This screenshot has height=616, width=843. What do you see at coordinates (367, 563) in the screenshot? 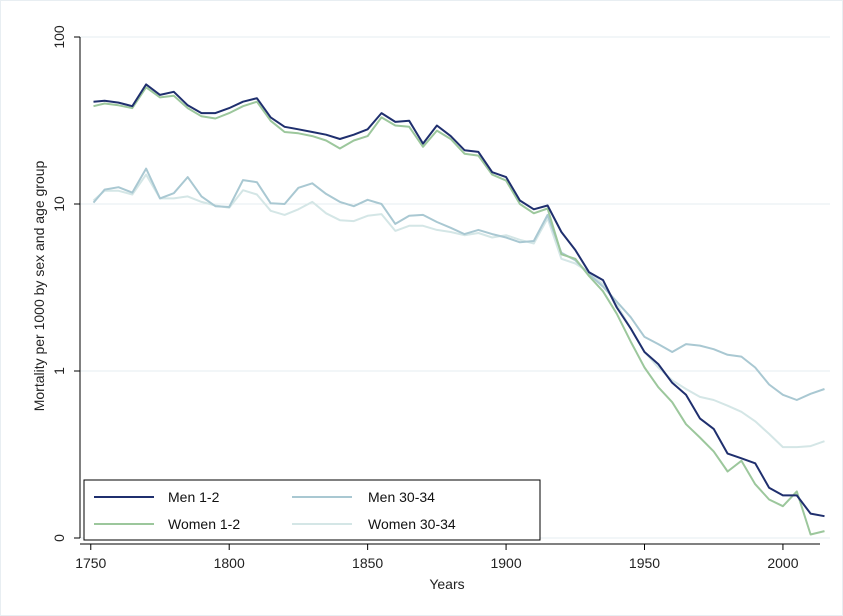
I see `x-tick-label: 1850` at bounding box center [367, 563].